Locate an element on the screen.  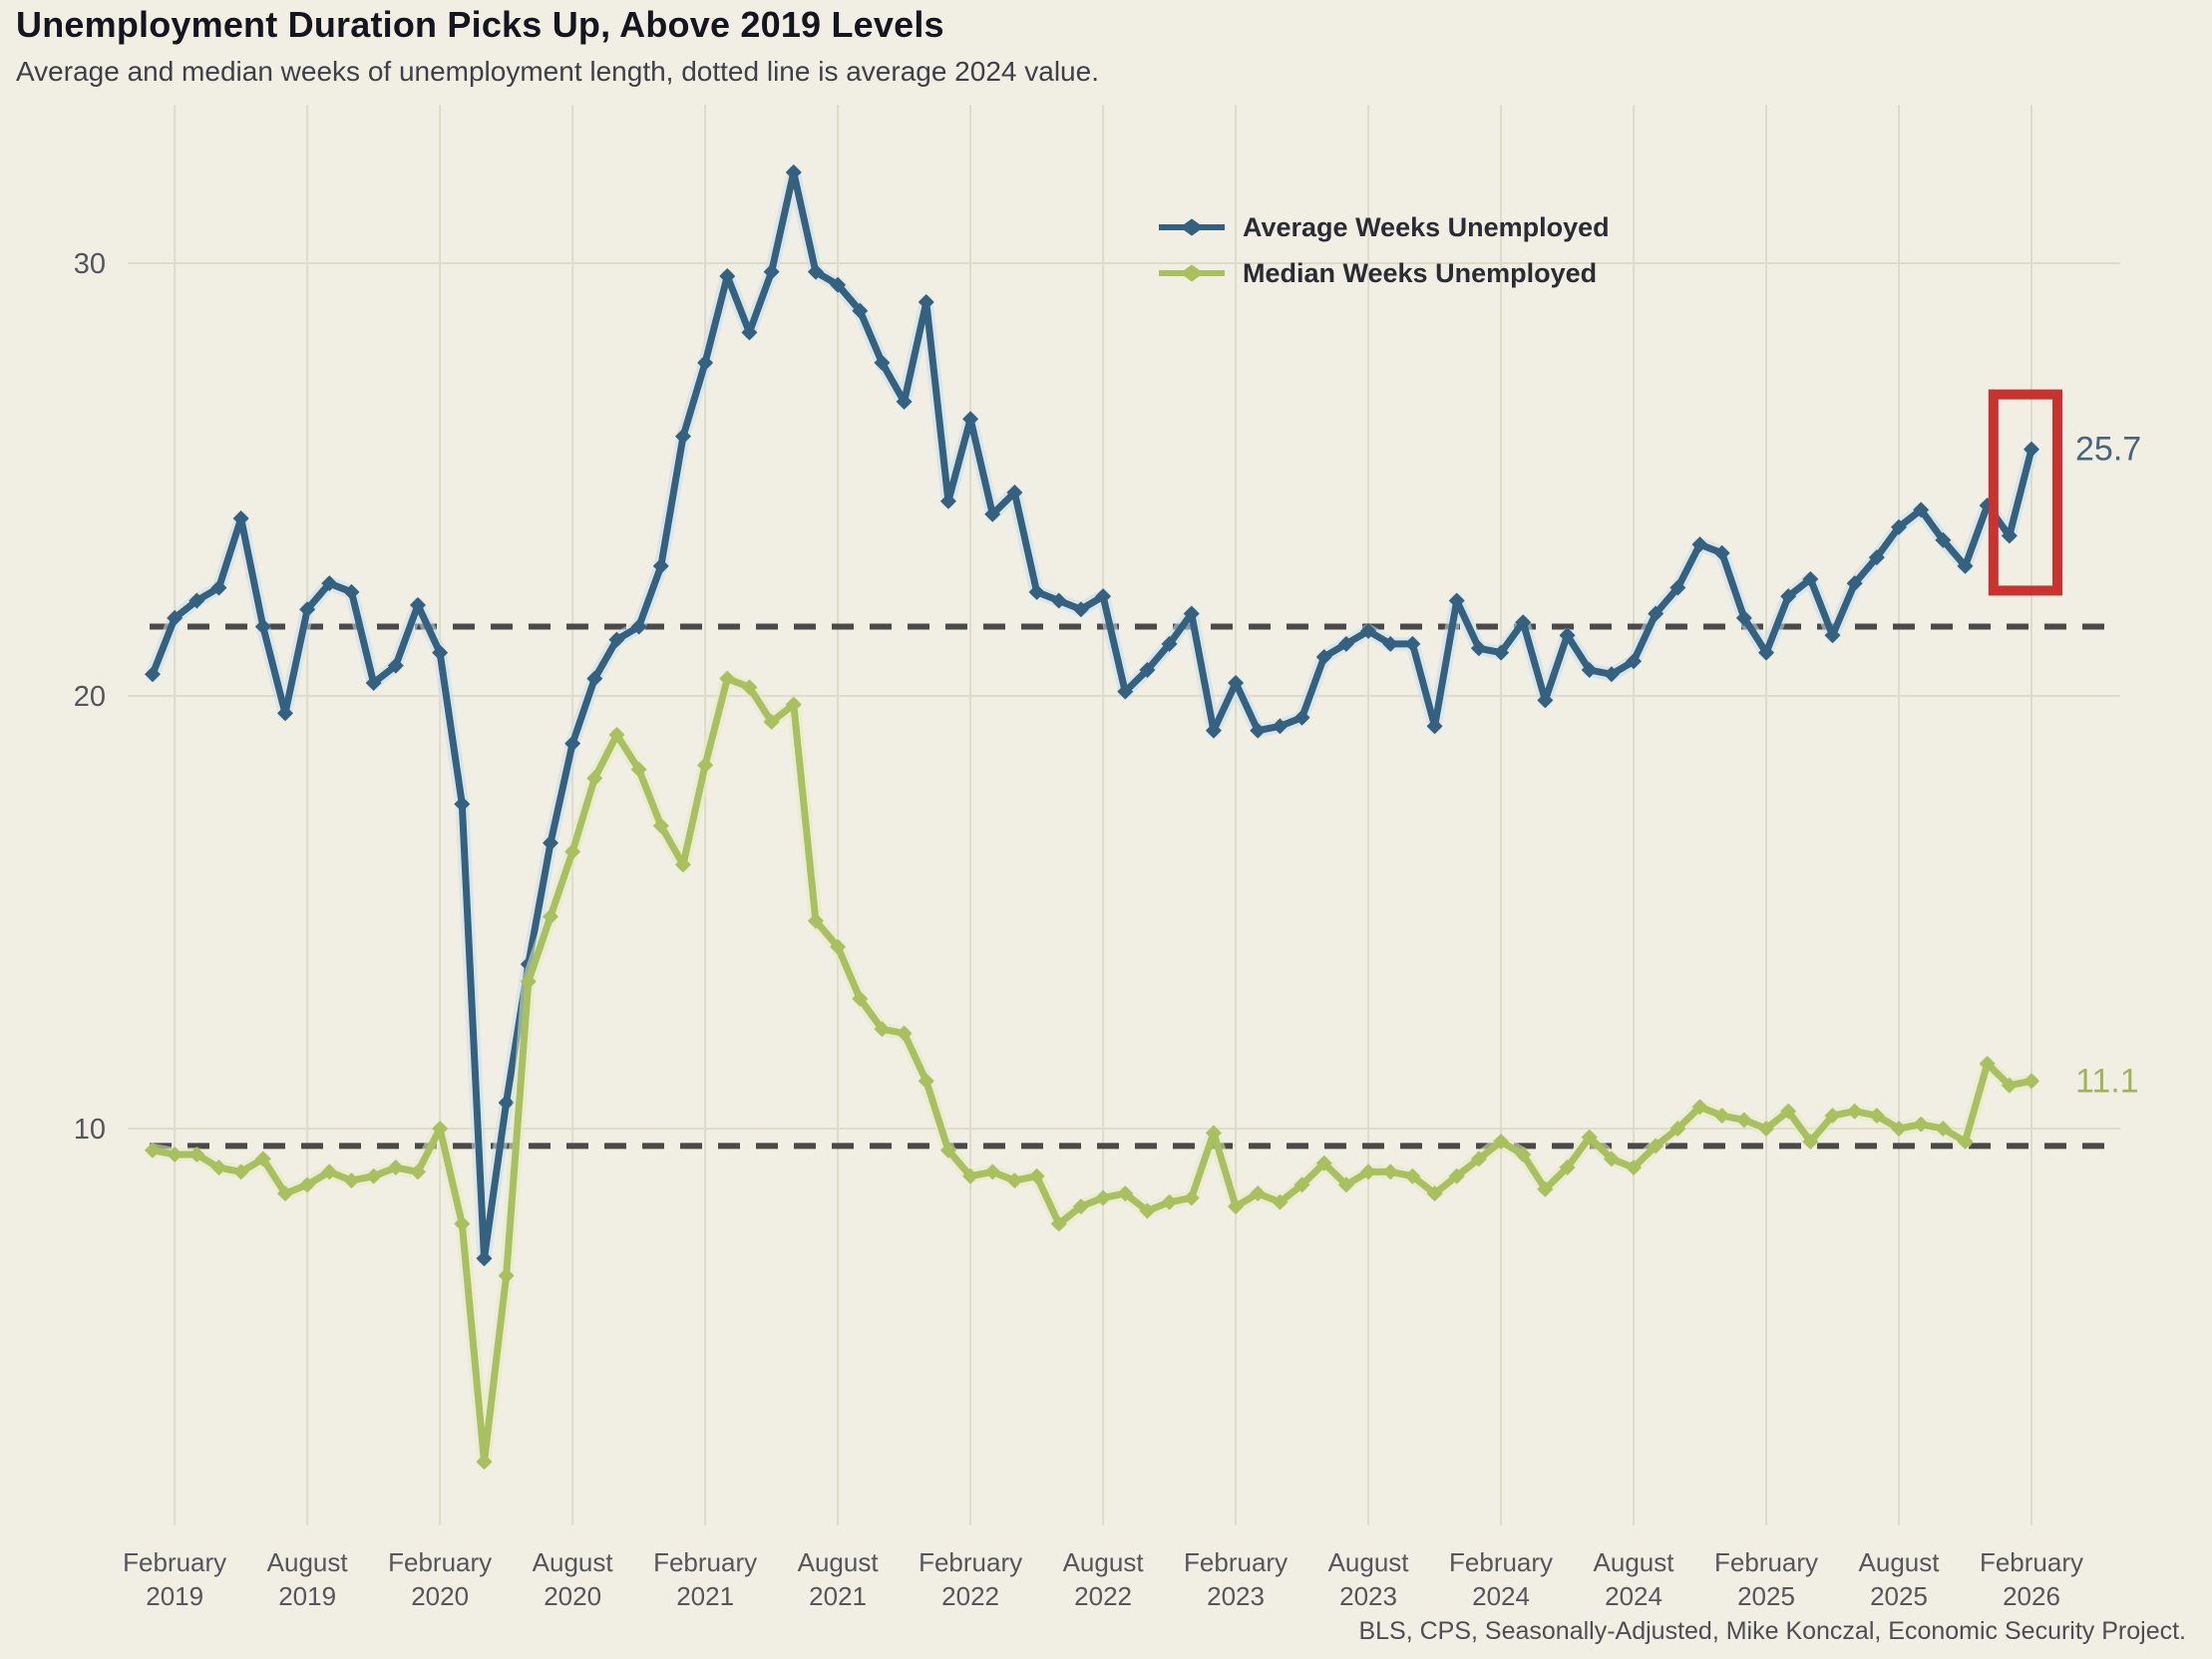
median-line-swatch-icon is located at coordinates (1192, 273).